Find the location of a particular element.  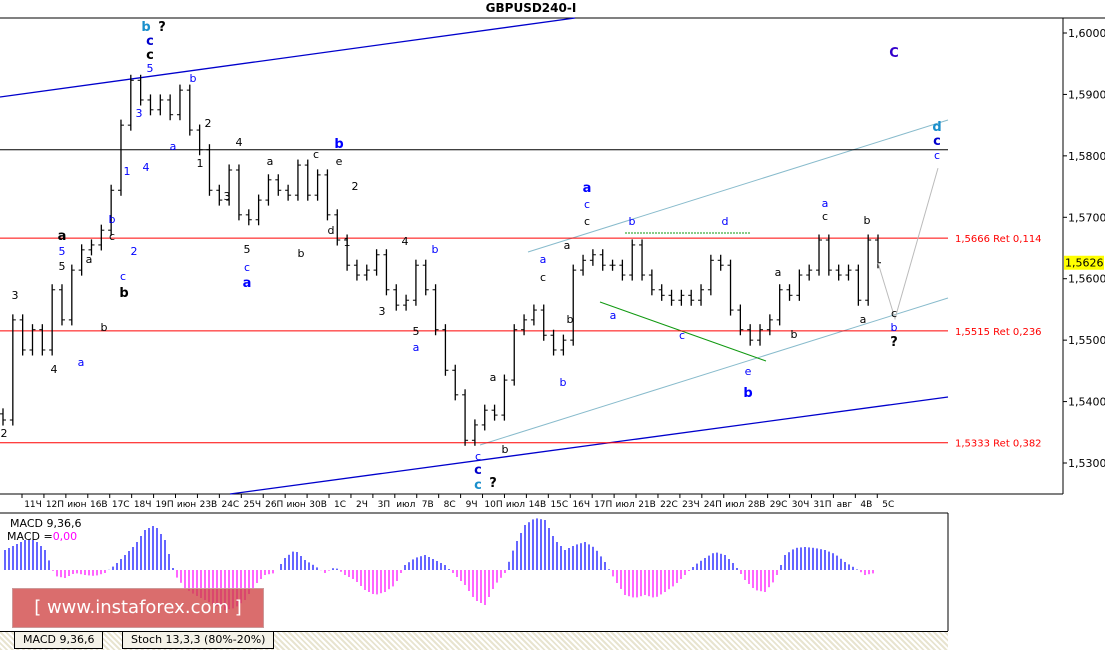

lower-channel-line is located at coordinates (589, 445).